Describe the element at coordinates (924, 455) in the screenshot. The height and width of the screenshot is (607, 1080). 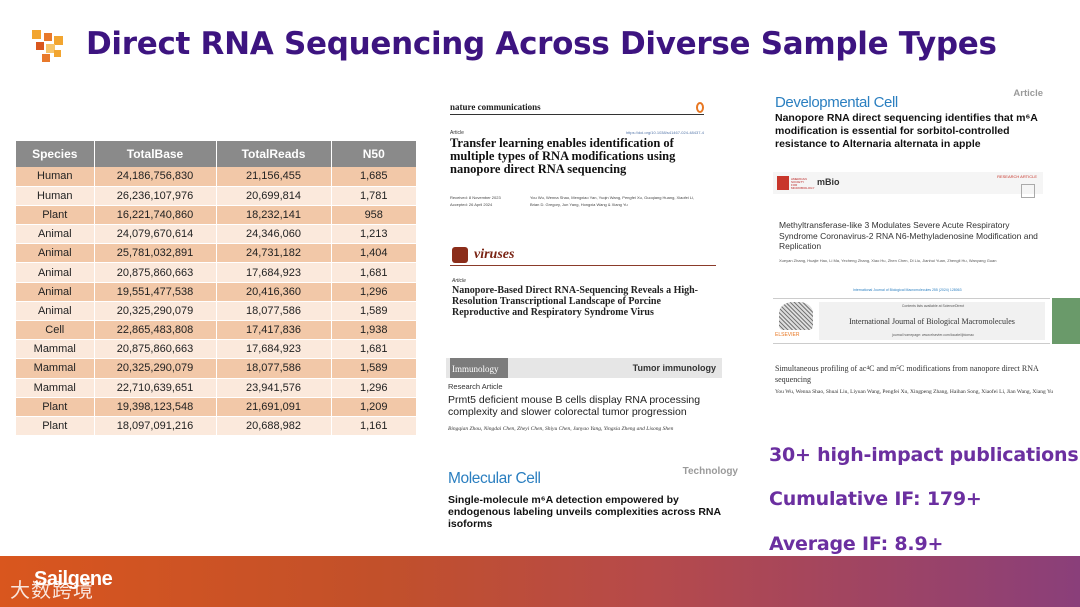
I see `stat-publications: 30+ high-impact publications` at that location.